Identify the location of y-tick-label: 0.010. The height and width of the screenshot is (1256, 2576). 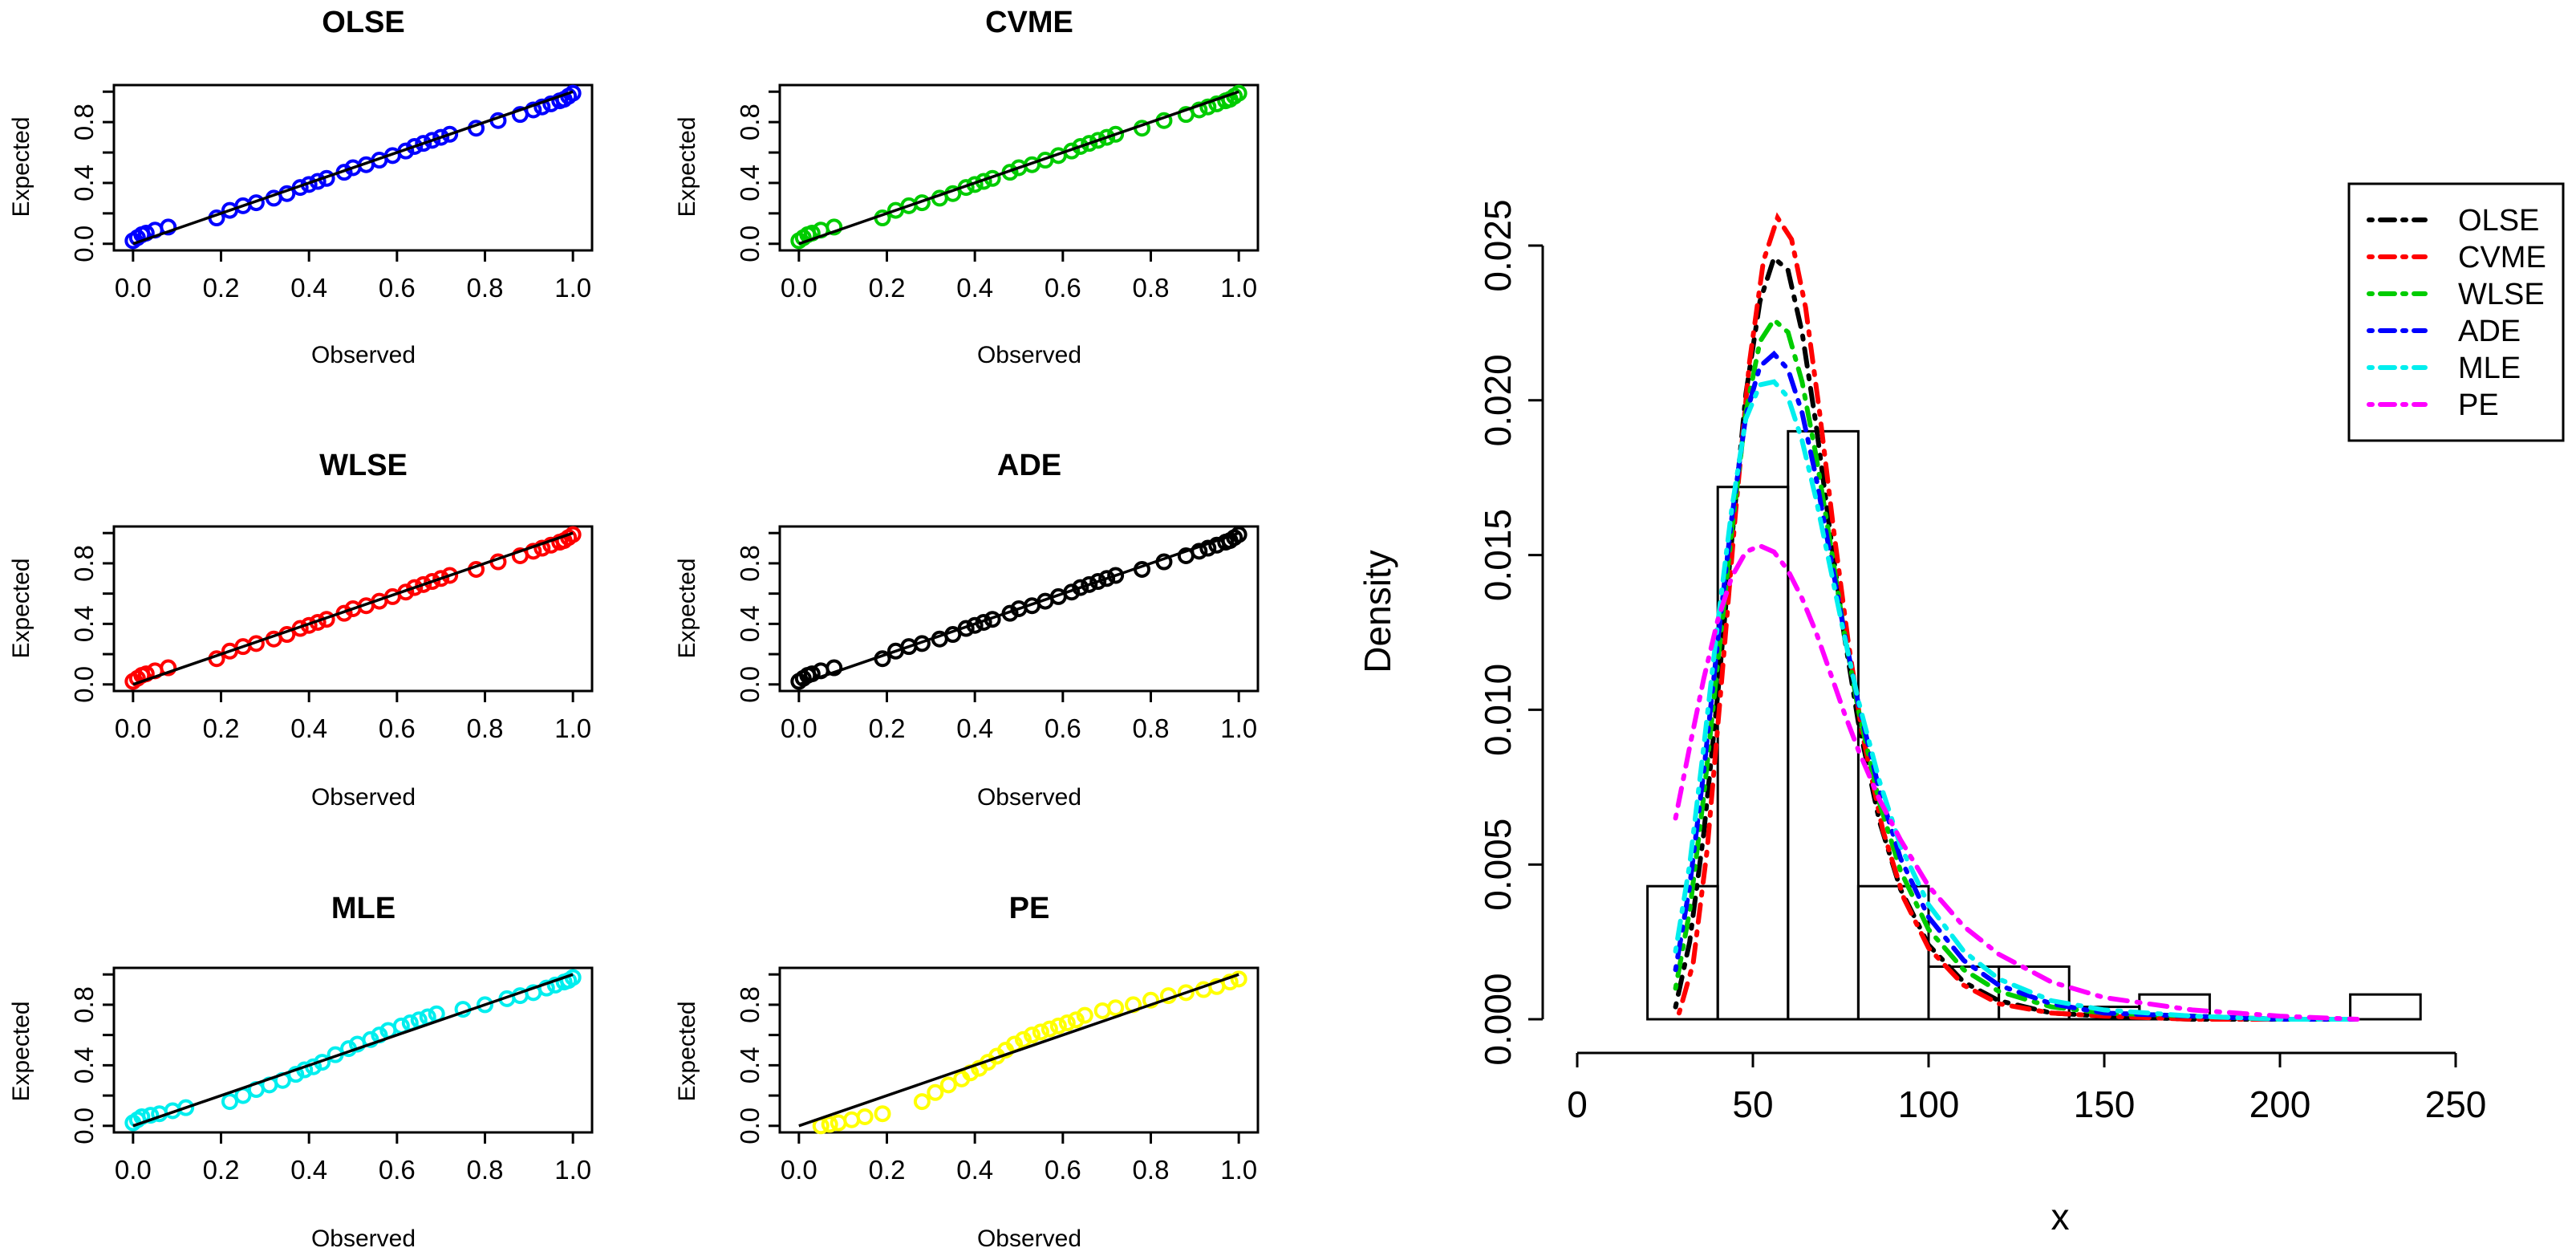
(1498, 710).